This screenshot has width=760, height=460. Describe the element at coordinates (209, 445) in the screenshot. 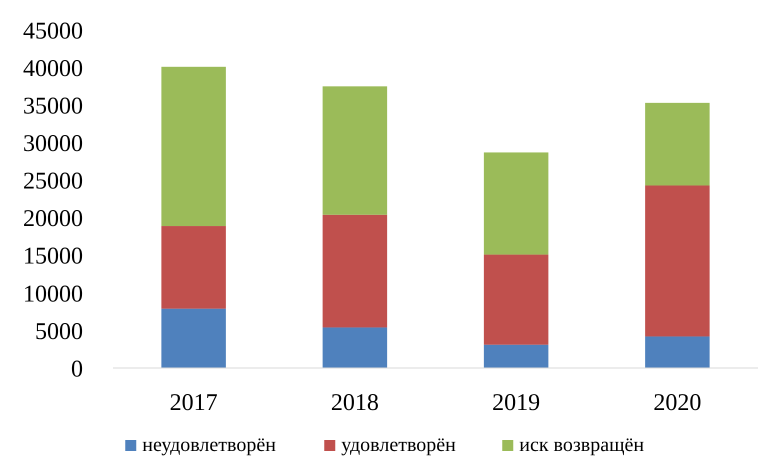

I see `legend-label: неудовлетворён` at that location.